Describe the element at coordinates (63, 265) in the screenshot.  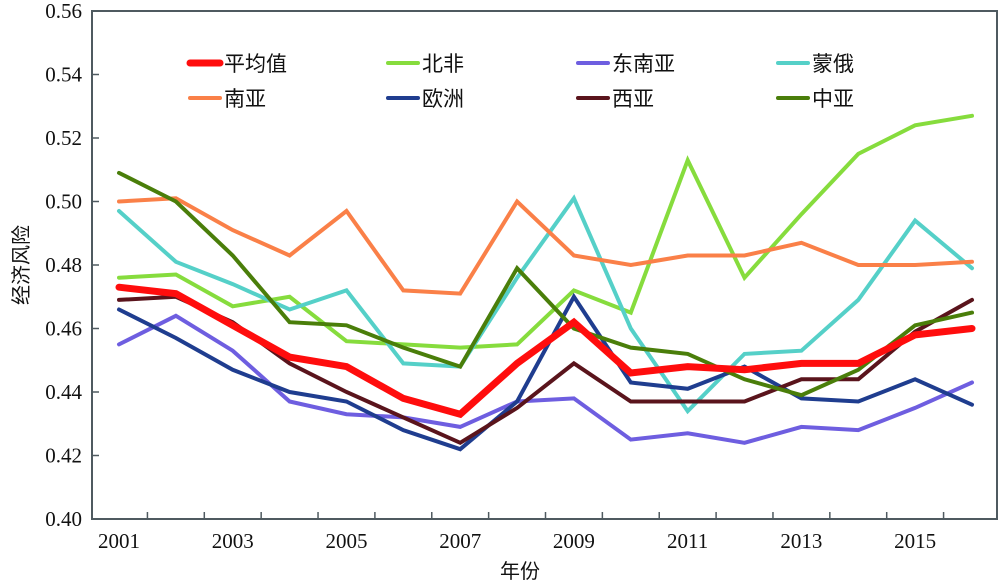
I see `y-tick-label: 0.48` at that location.